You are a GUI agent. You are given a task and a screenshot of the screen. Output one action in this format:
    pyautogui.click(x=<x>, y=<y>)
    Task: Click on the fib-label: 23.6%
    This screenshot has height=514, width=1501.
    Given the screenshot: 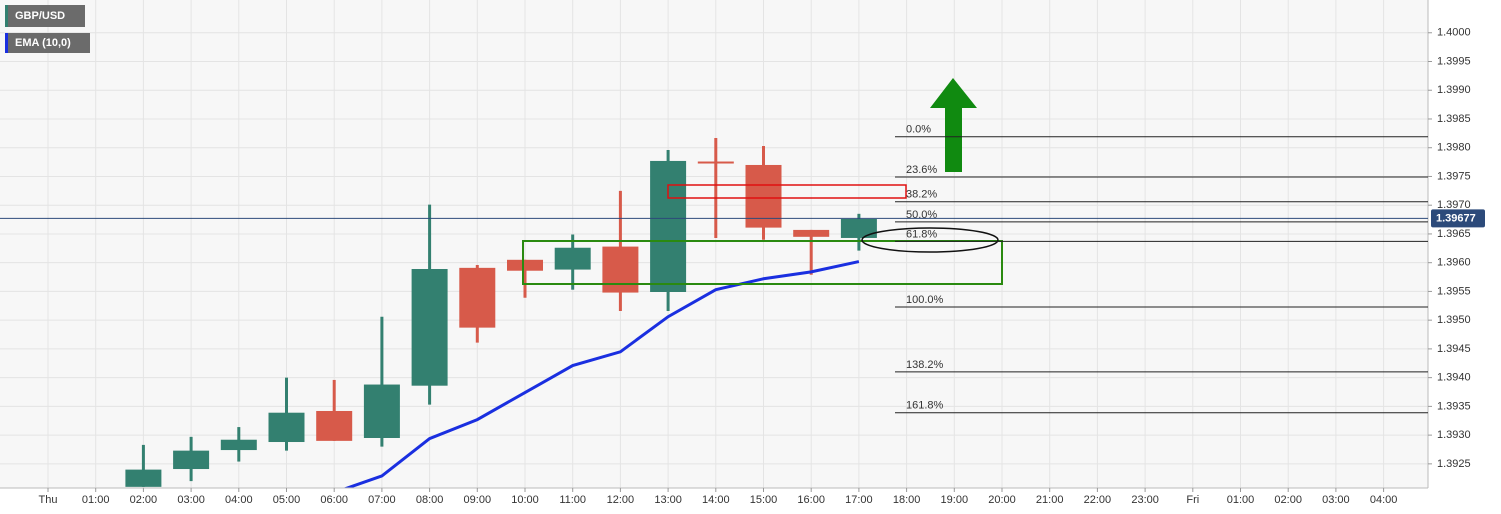 What is the action you would take?
    pyautogui.click(x=921, y=170)
    